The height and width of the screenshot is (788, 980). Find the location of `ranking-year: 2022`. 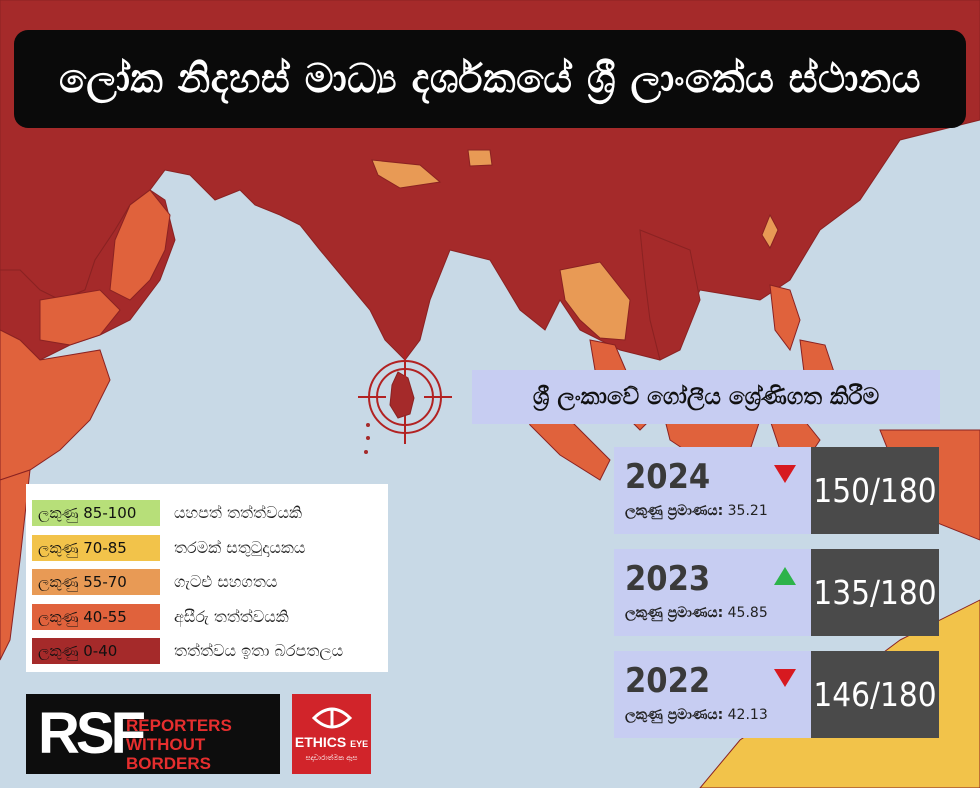

ranking-year: 2022 is located at coordinates (668, 681).